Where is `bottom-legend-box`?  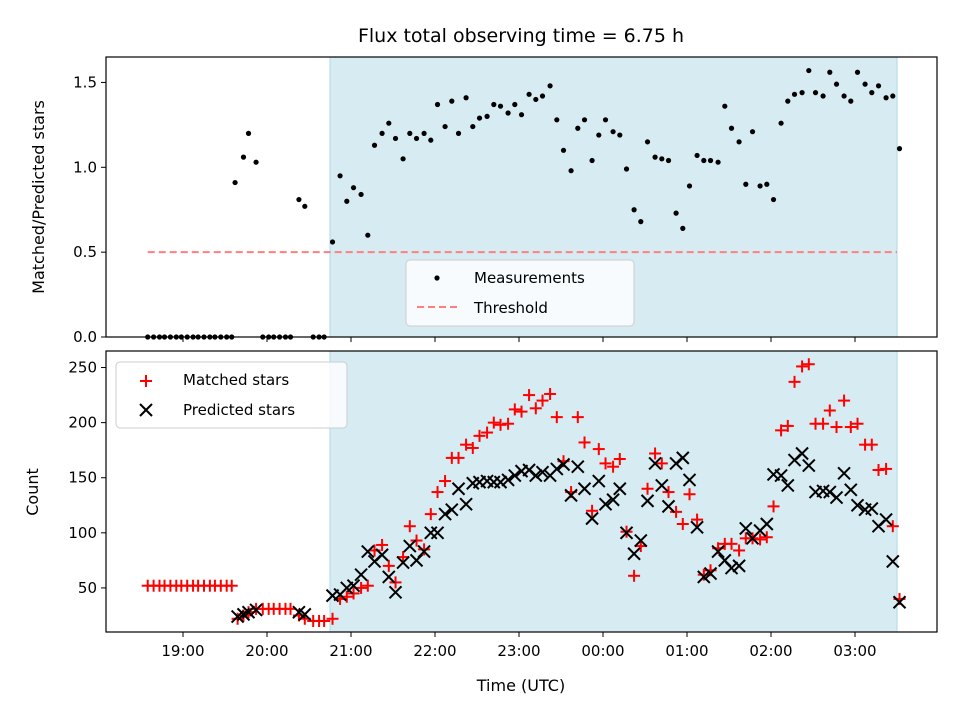
bottom-legend-box is located at coordinates (231, 395).